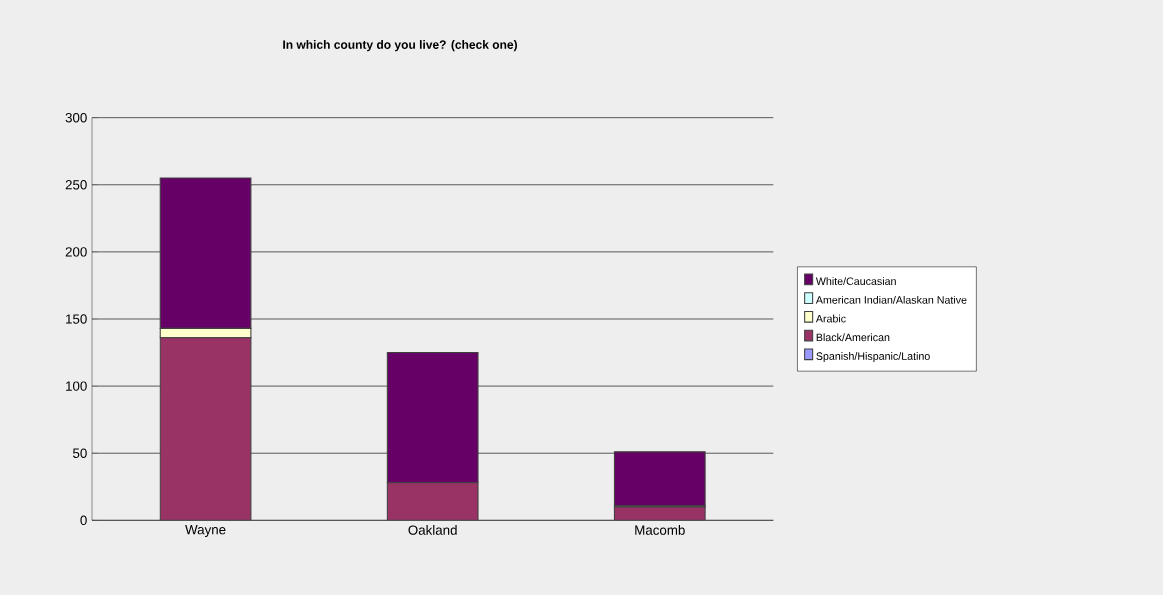  What do you see at coordinates (432, 530) in the screenshot?
I see `x-tick-label: Oakland` at bounding box center [432, 530].